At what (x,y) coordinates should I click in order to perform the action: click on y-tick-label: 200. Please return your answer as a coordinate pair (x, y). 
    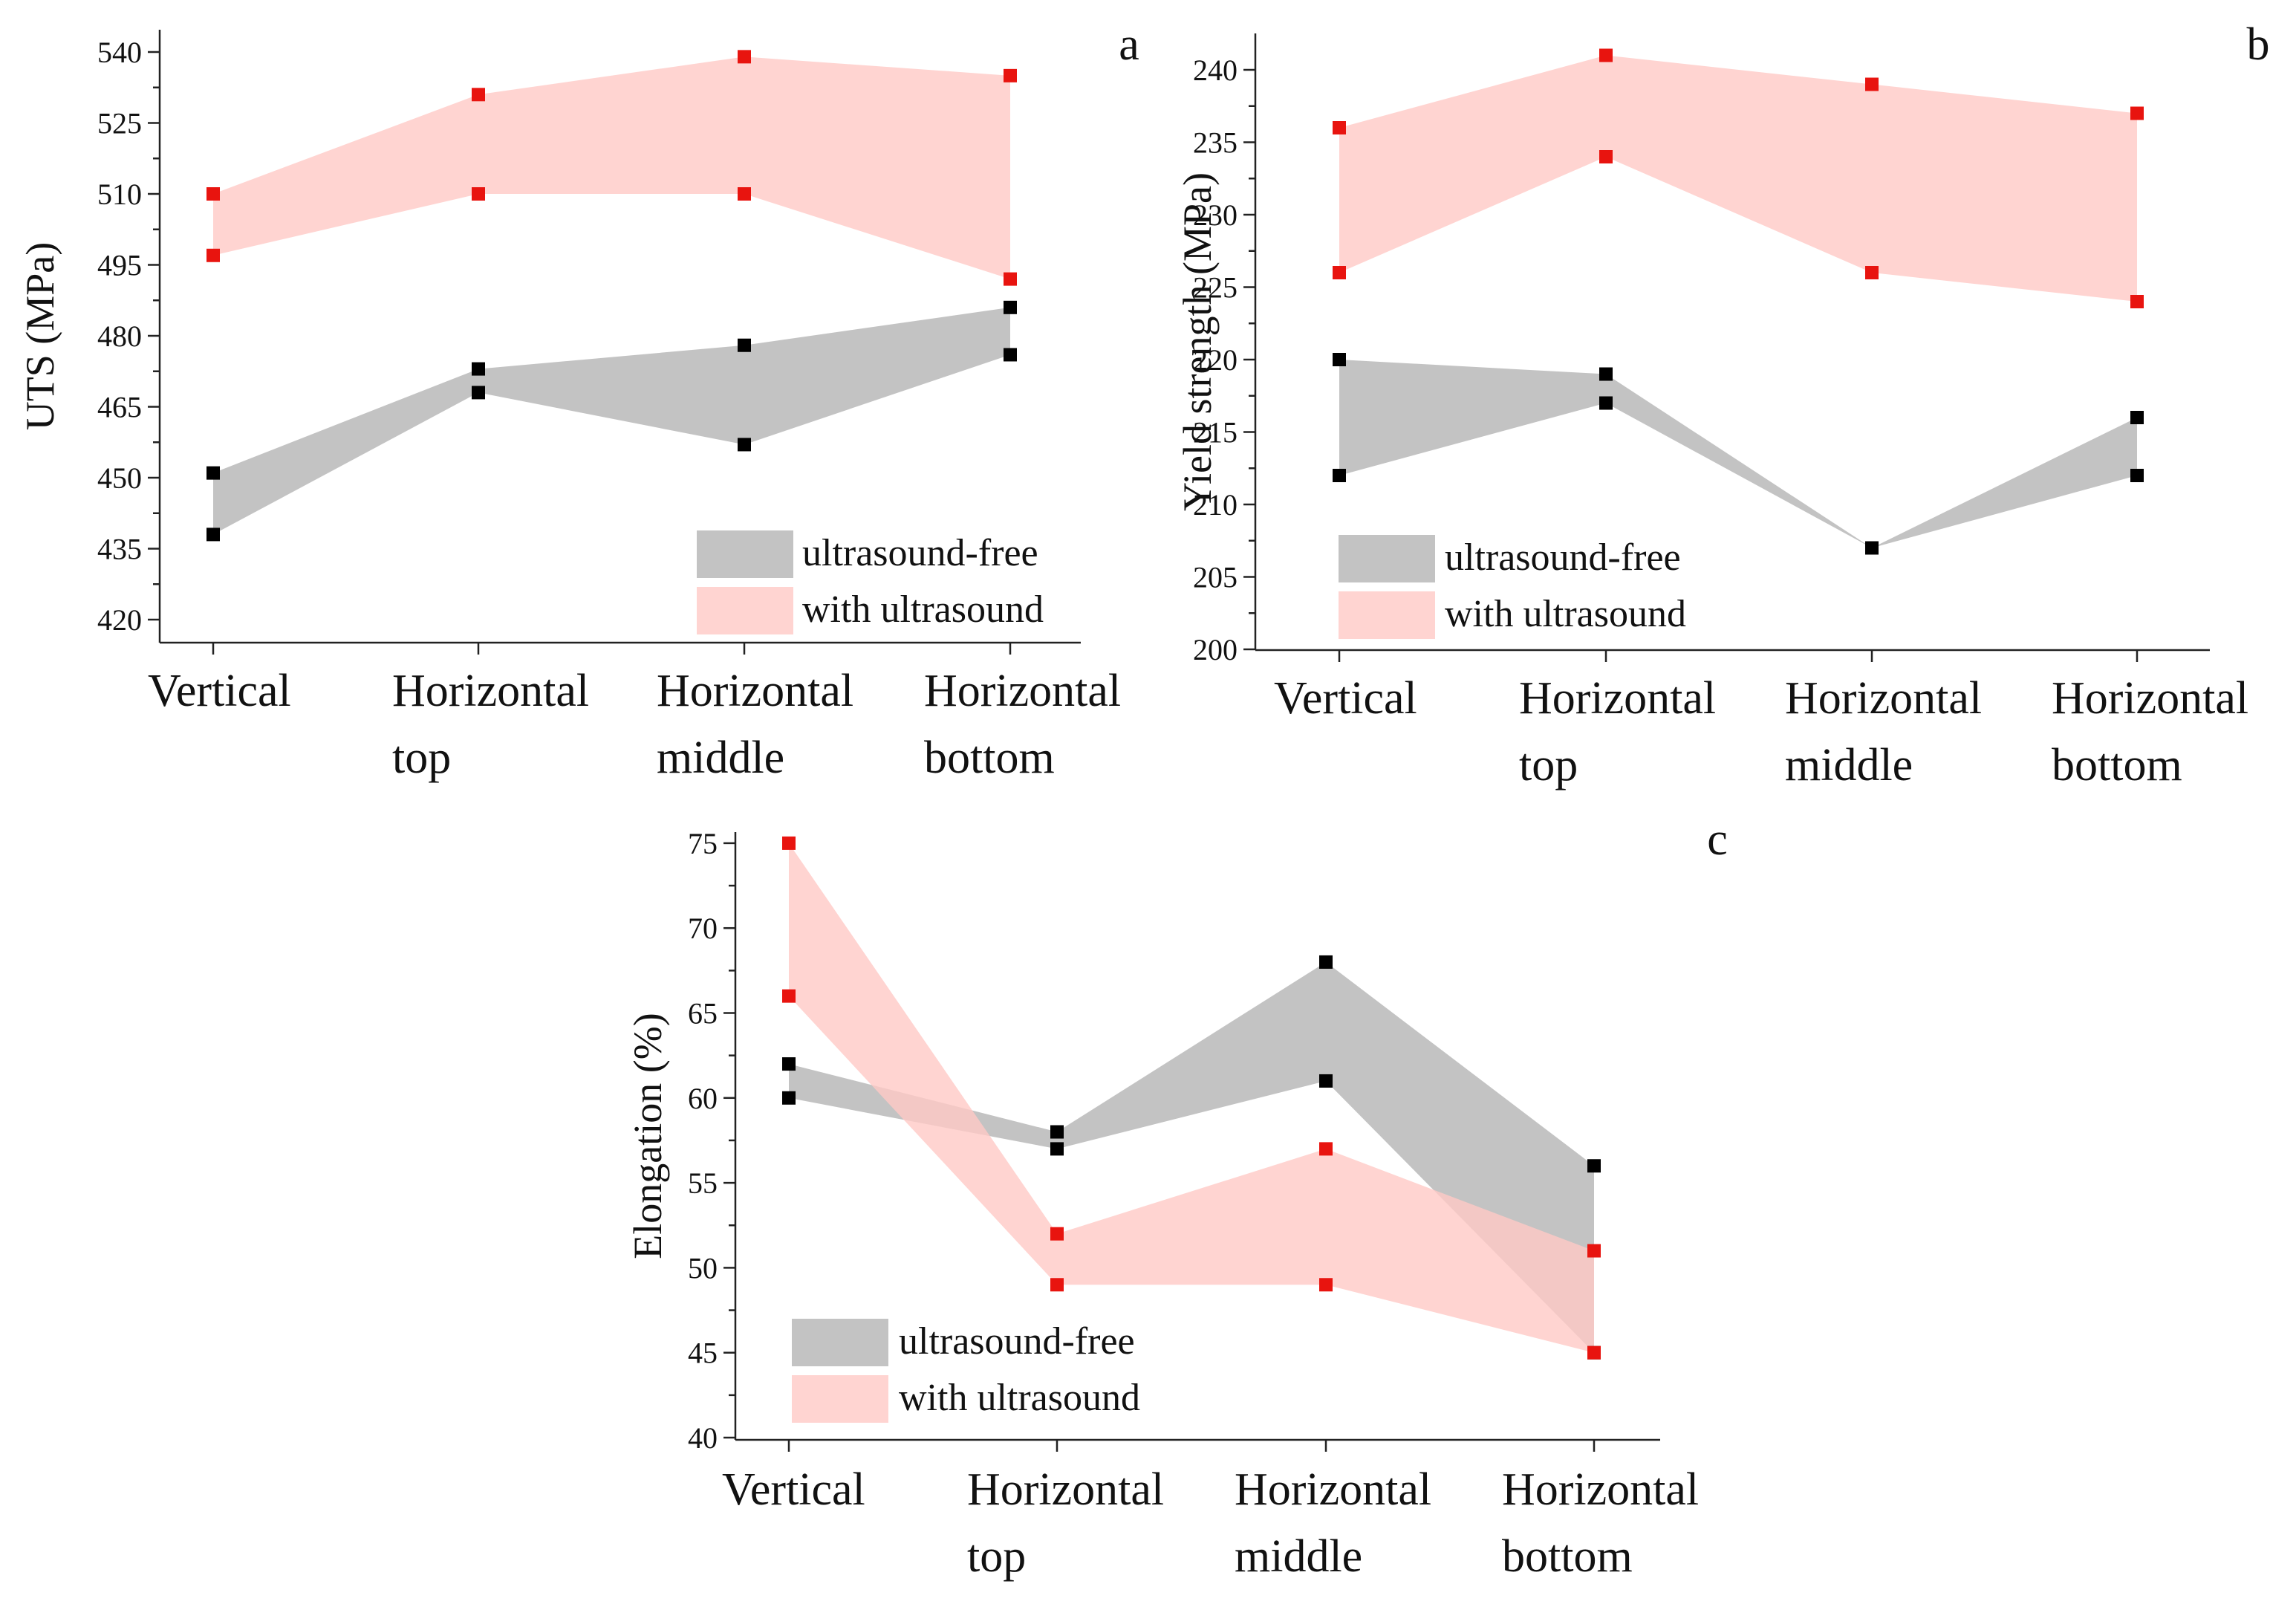
    Looking at the image, I should click on (1215, 649).